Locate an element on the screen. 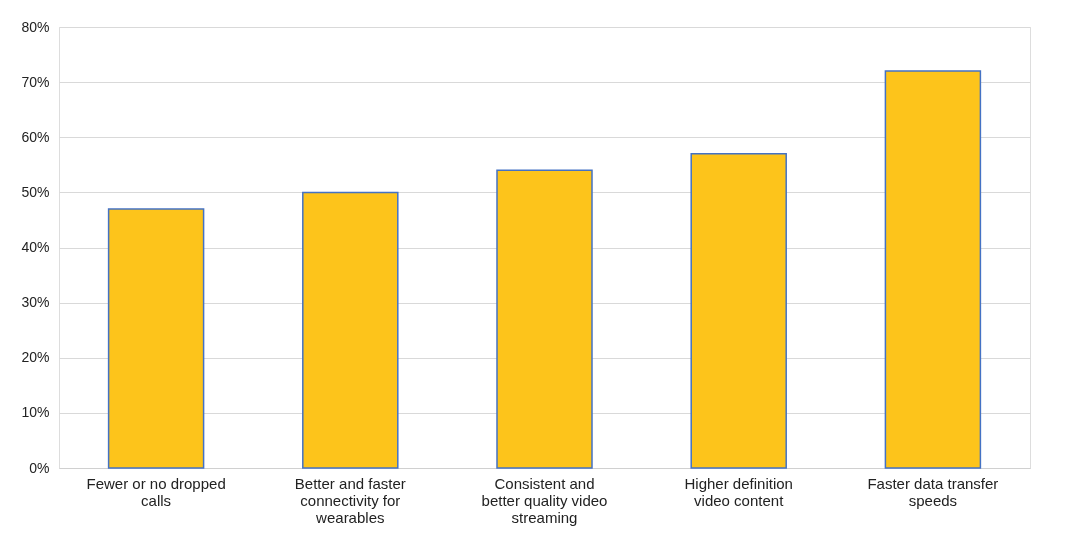  x-tick-label: Faster data transfer speeds is located at coordinates (933, 491).